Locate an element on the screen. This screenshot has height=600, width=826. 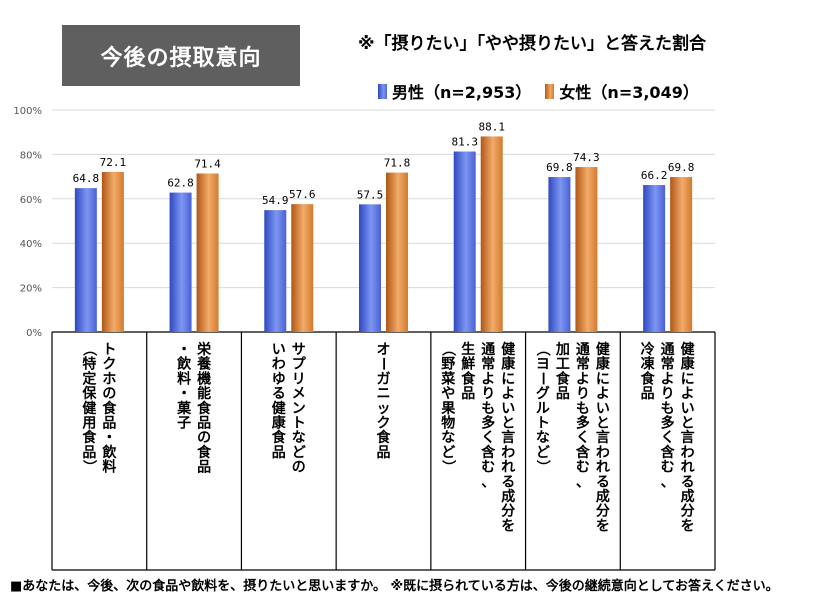
category-char: 康 is located at coordinates (603, 364).